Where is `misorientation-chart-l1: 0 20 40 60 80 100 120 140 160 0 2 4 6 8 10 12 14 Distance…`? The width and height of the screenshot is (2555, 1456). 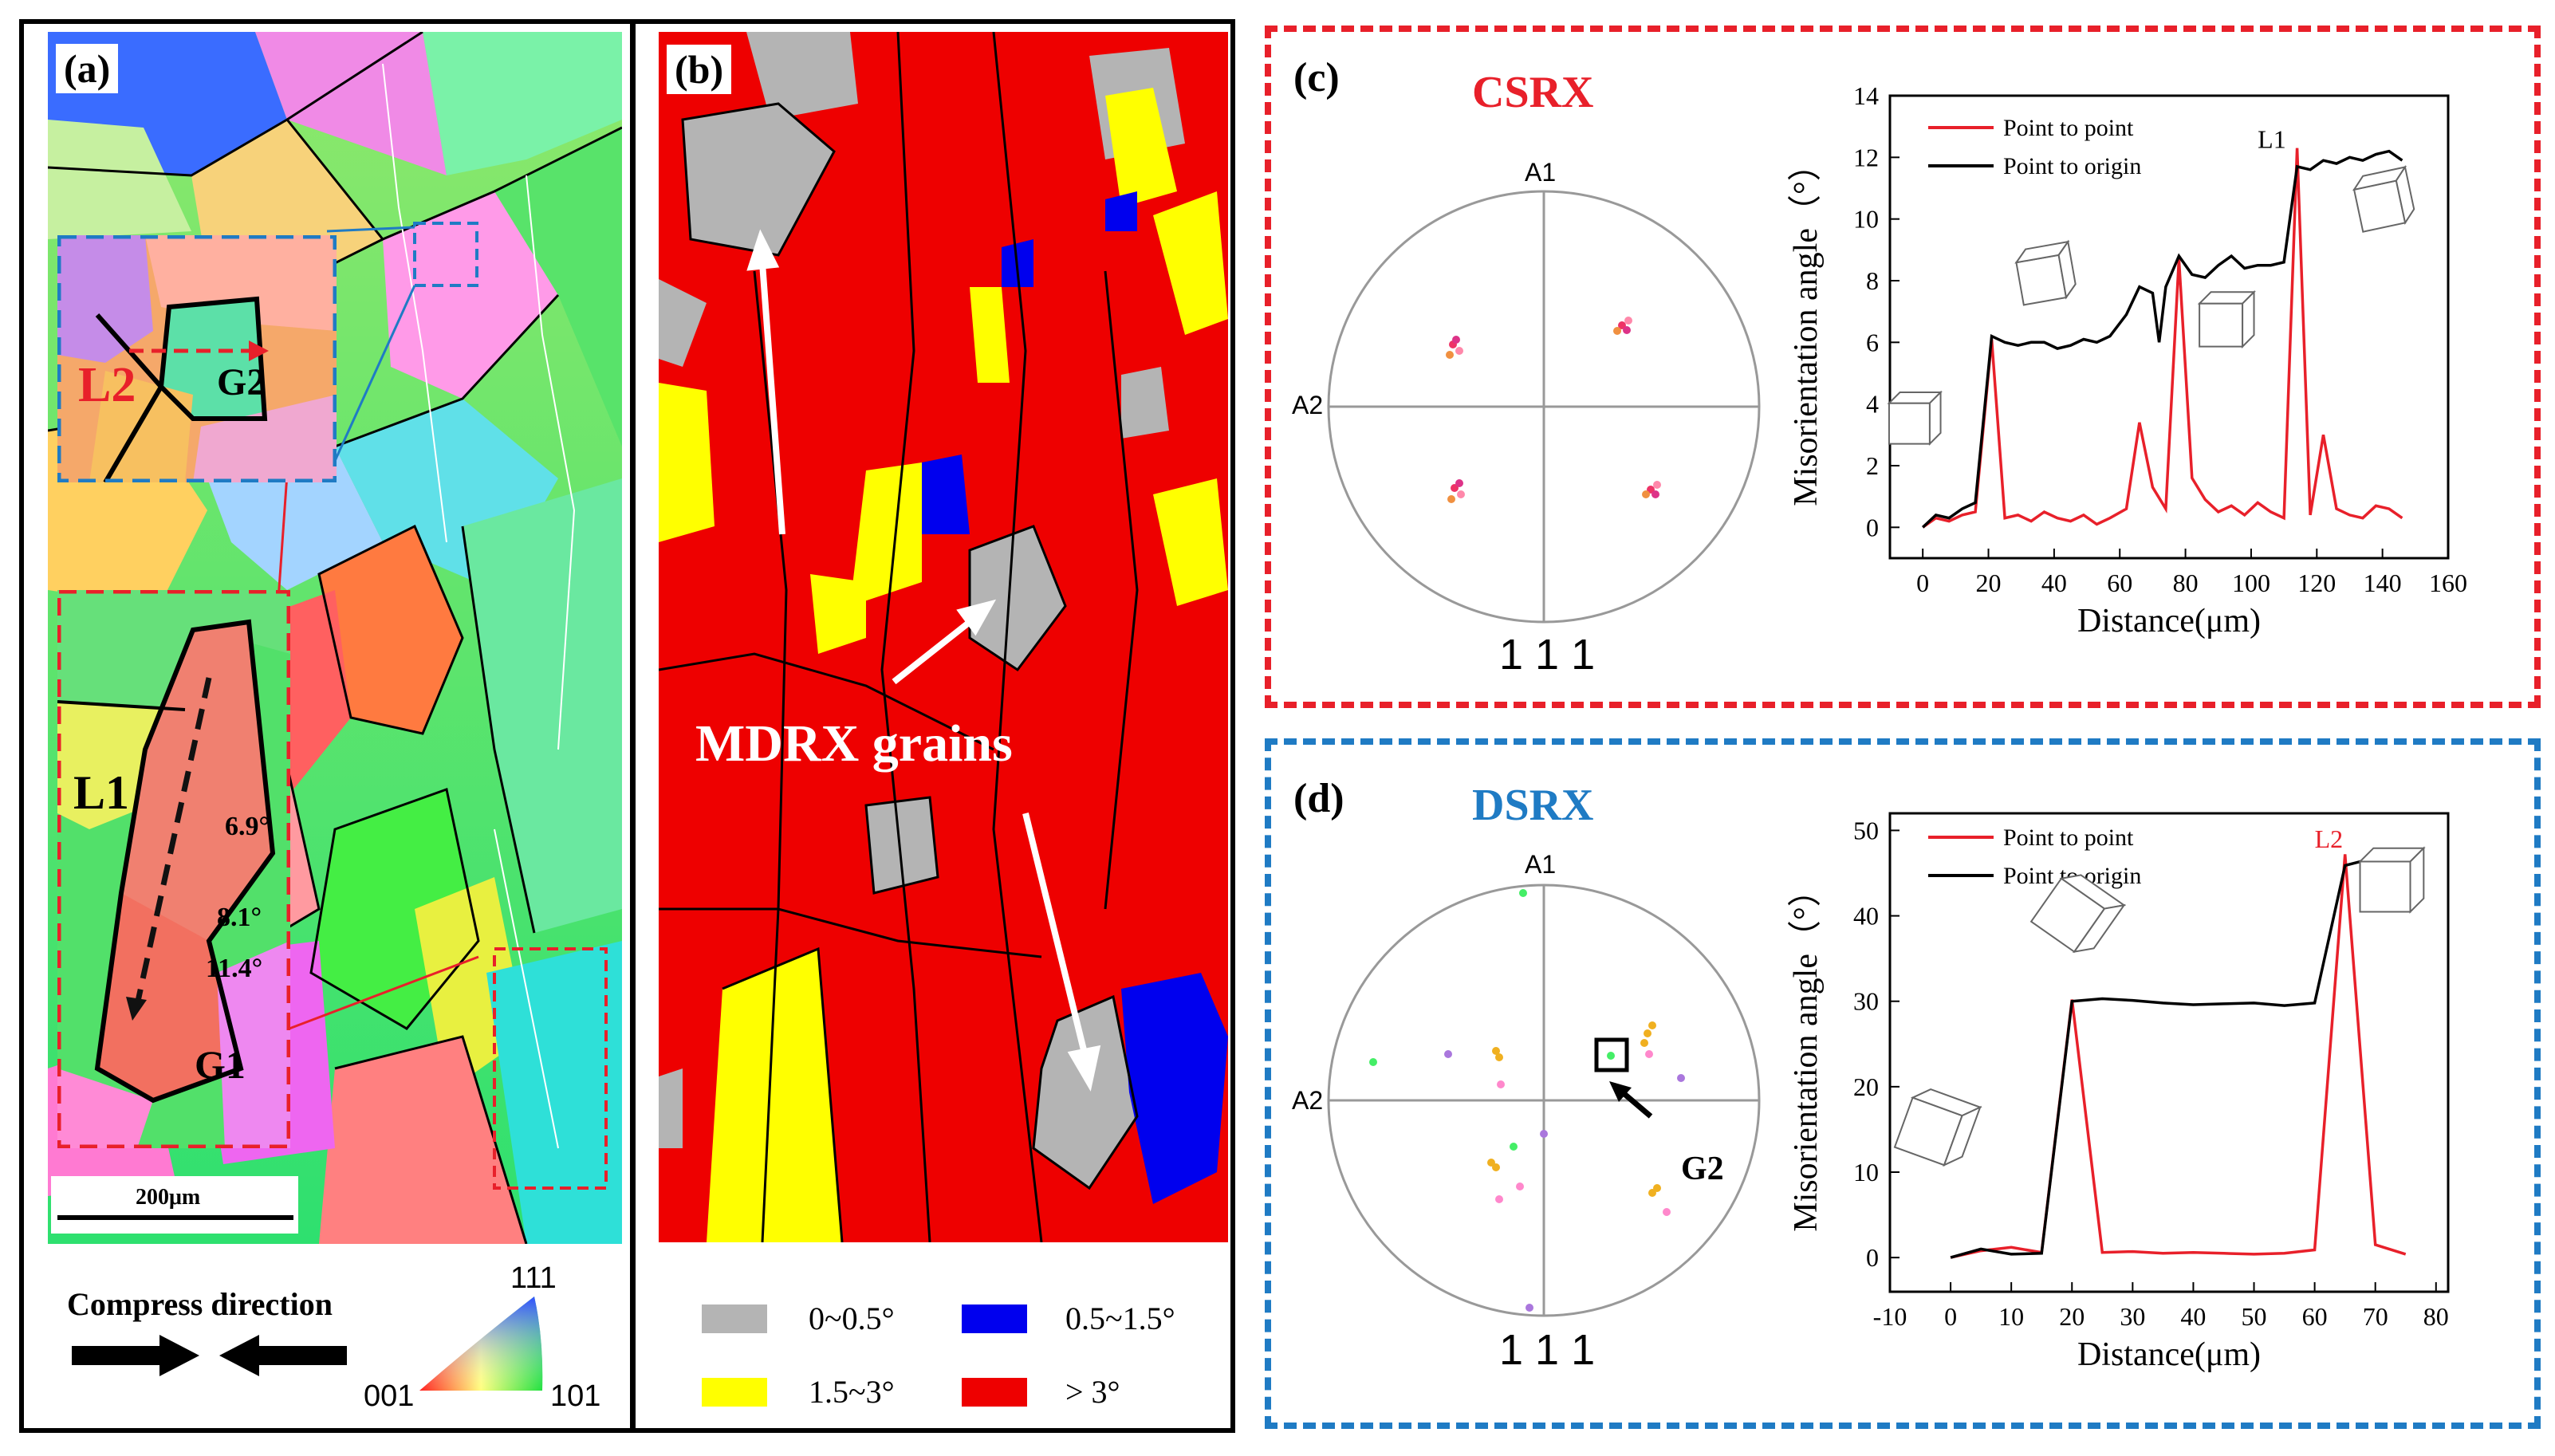
misorientation-chart-l1: 0 20 40 60 80 100 120 140 160 0 2 4 6 8 10 12 14 Distance… is located at coordinates (2127, 360).